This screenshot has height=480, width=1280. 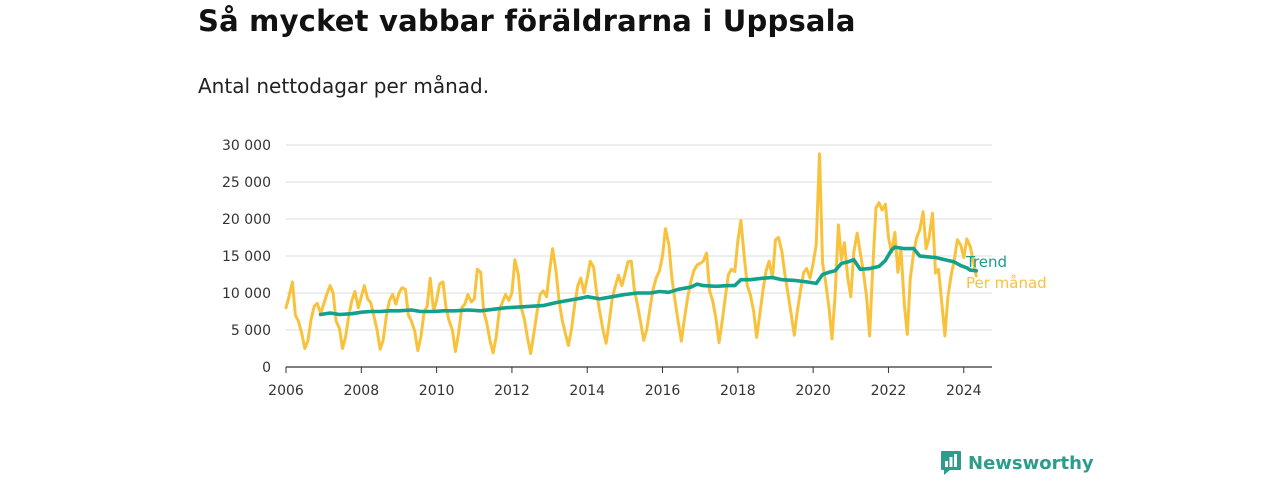 What do you see at coordinates (344, 86) in the screenshot?
I see `chart-subtitle: Antal nettodagar per månad.` at bounding box center [344, 86].